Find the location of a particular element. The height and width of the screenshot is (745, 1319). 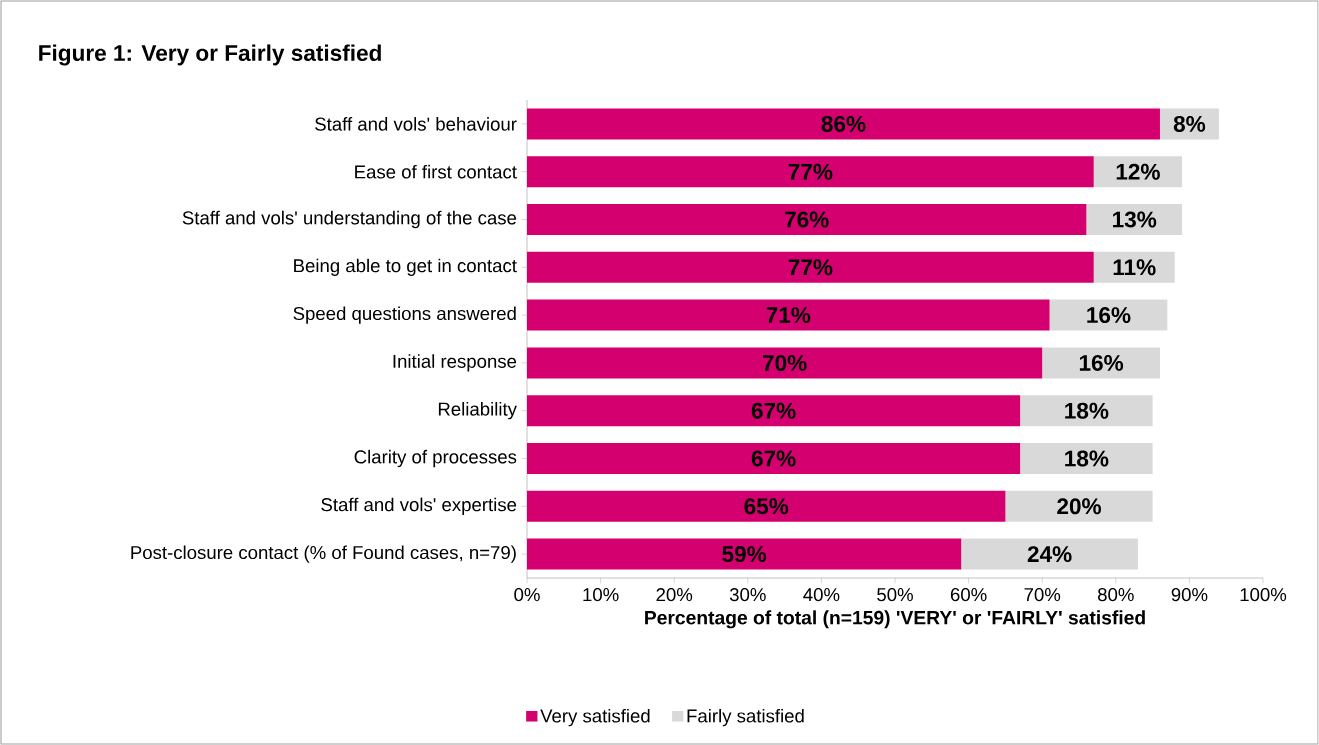

data-label: 71% is located at coordinates (788, 315).